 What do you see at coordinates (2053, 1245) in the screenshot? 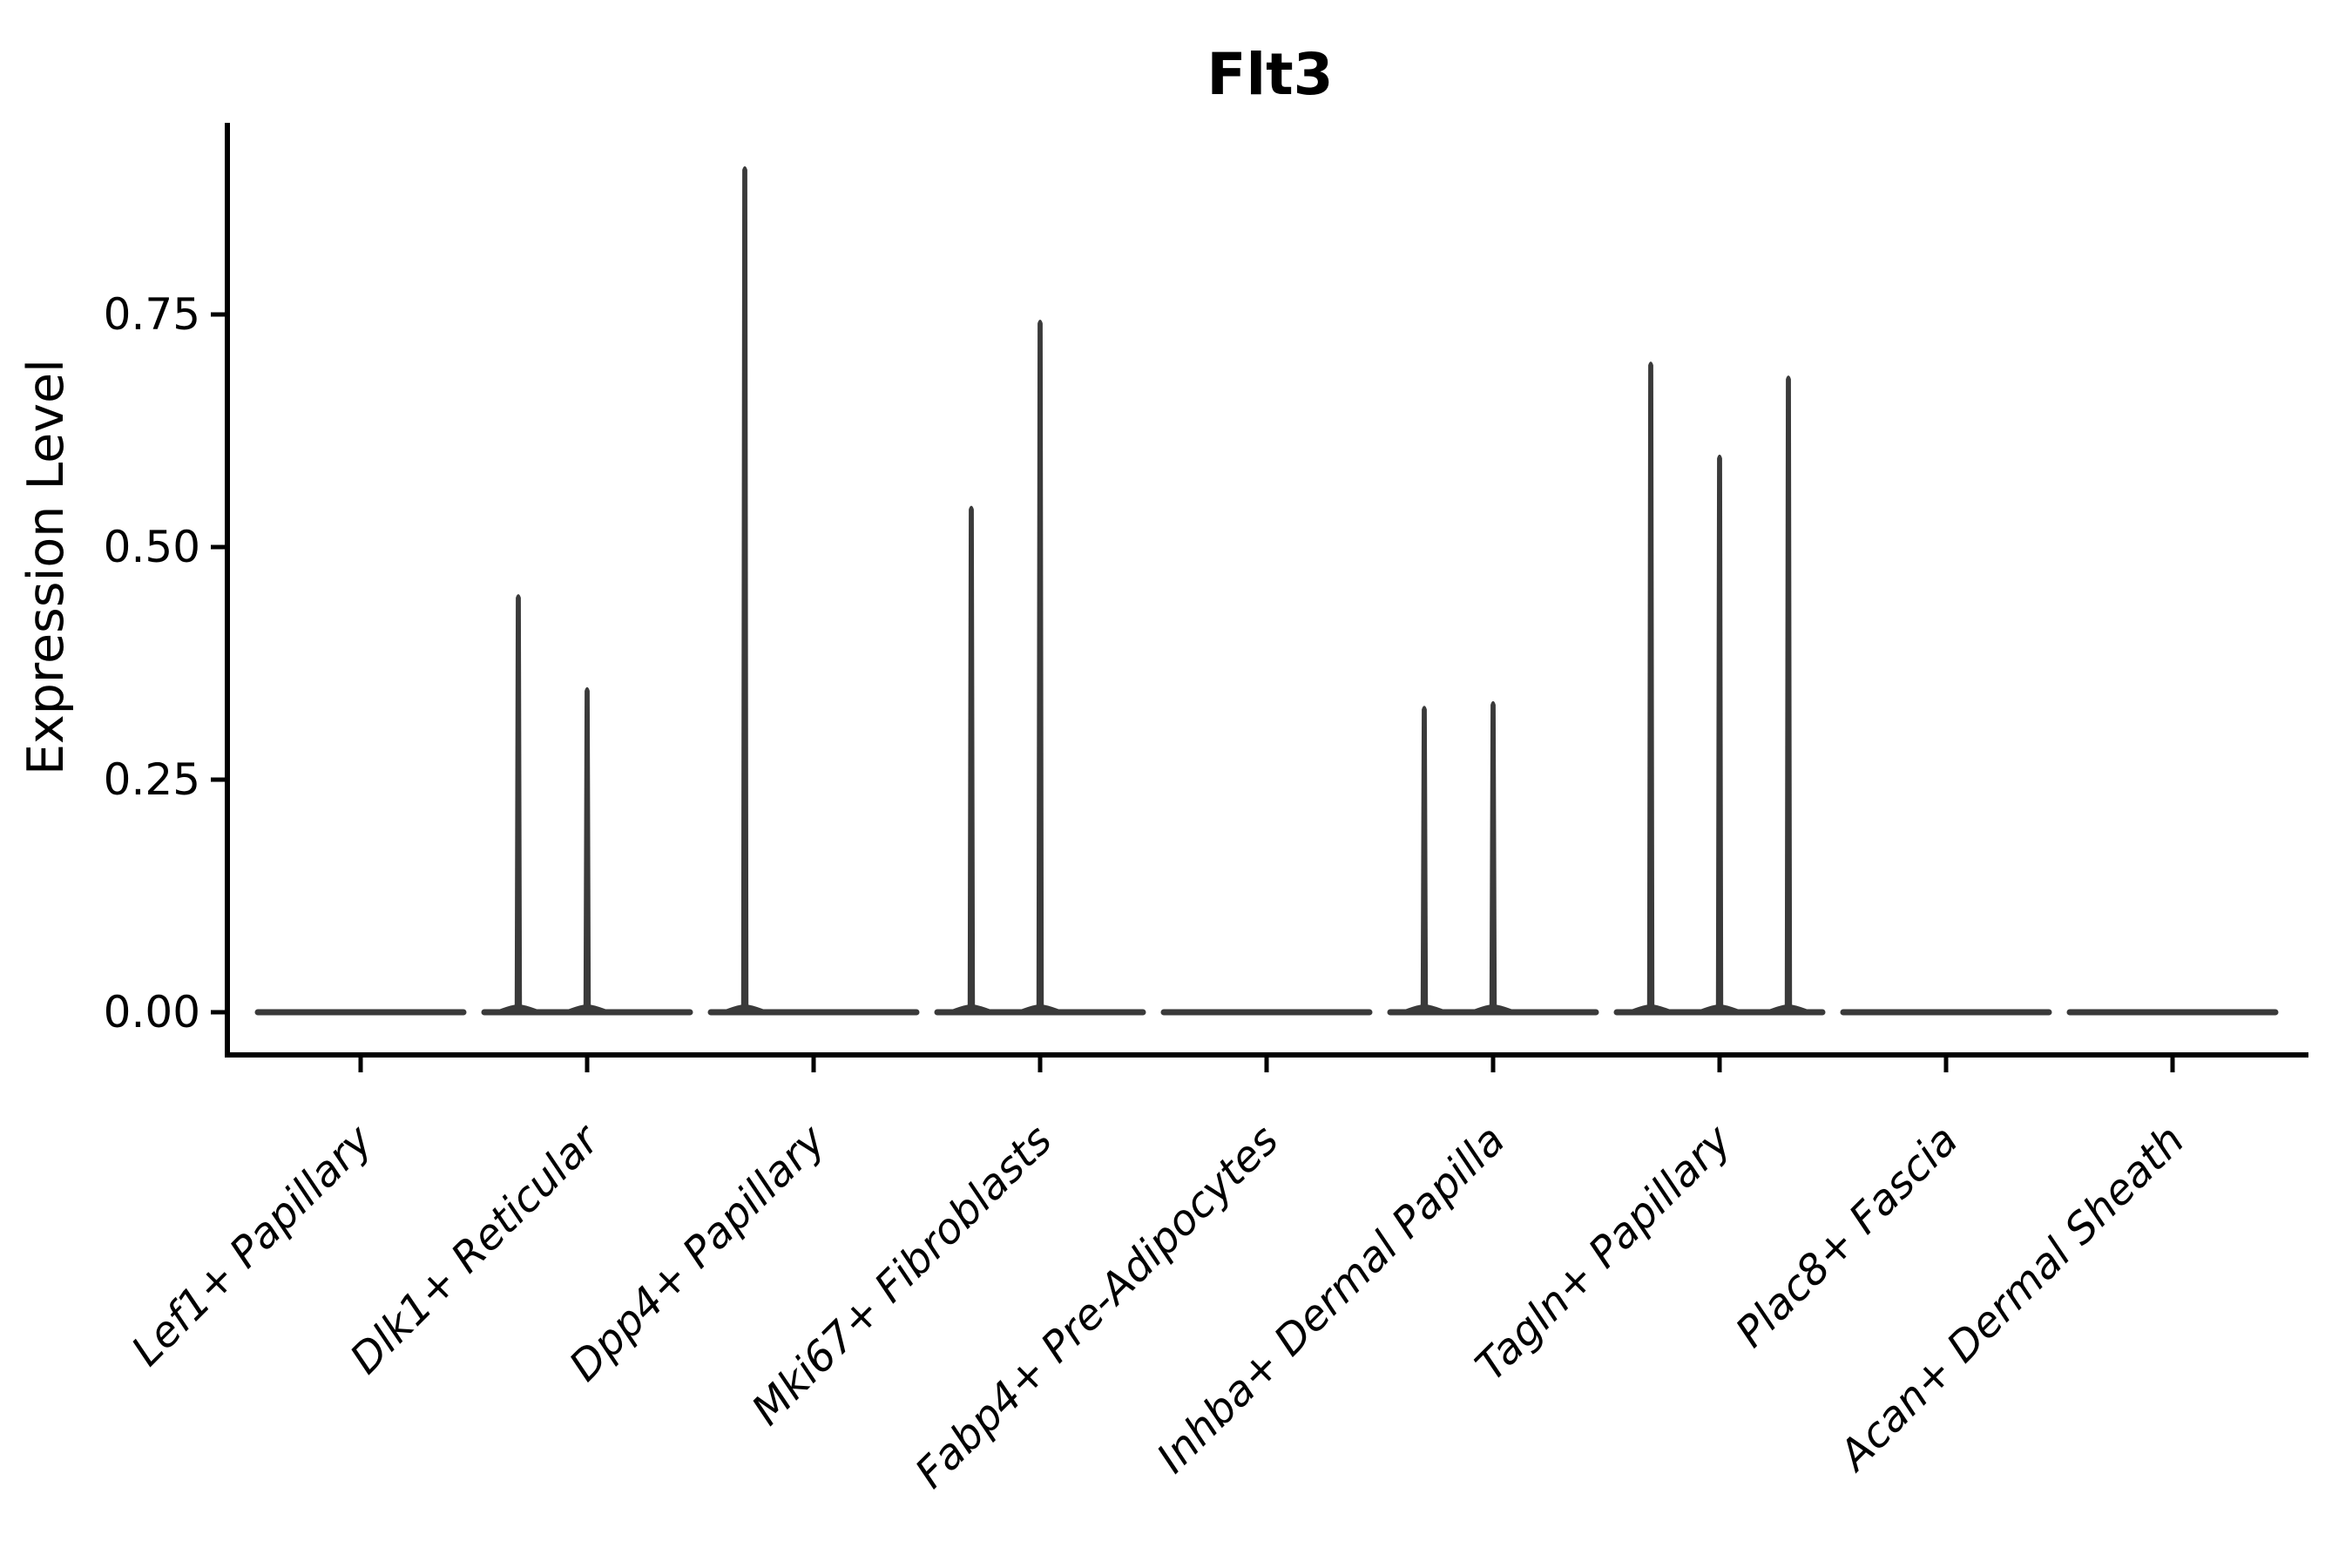
I see `violin-group: Acan+ Dermal Sheath` at bounding box center [2053, 1245].